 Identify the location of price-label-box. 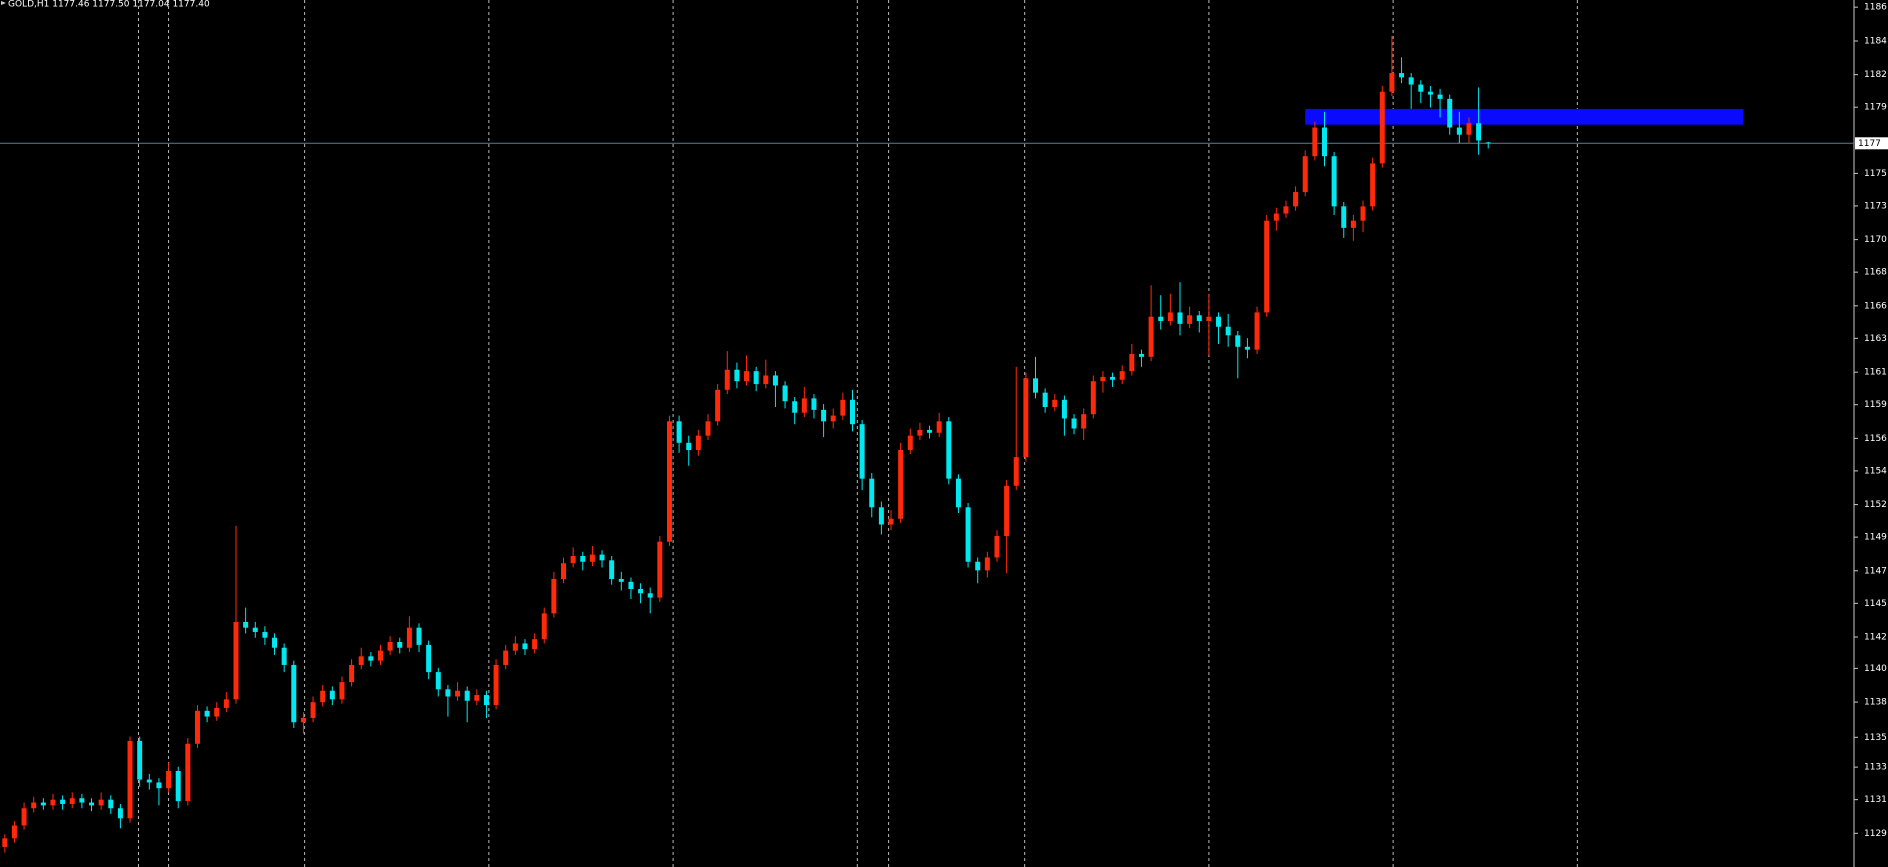
(1871, 143).